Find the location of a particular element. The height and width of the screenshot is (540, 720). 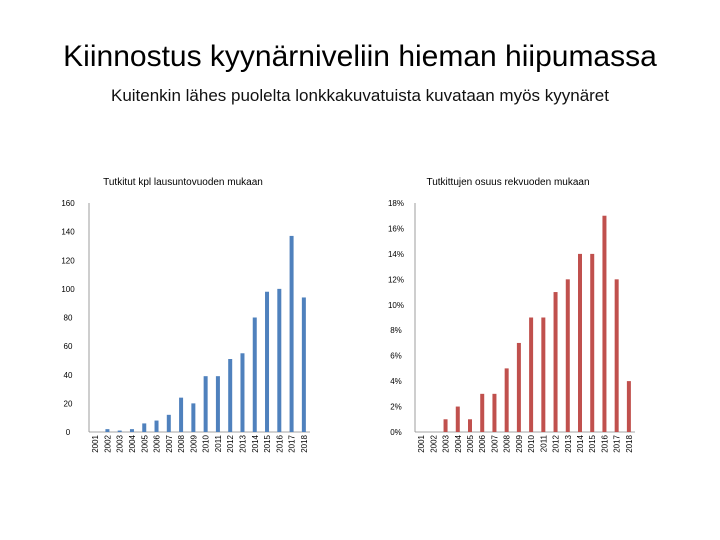

y-tick-label: 6% is located at coordinates (396, 356).